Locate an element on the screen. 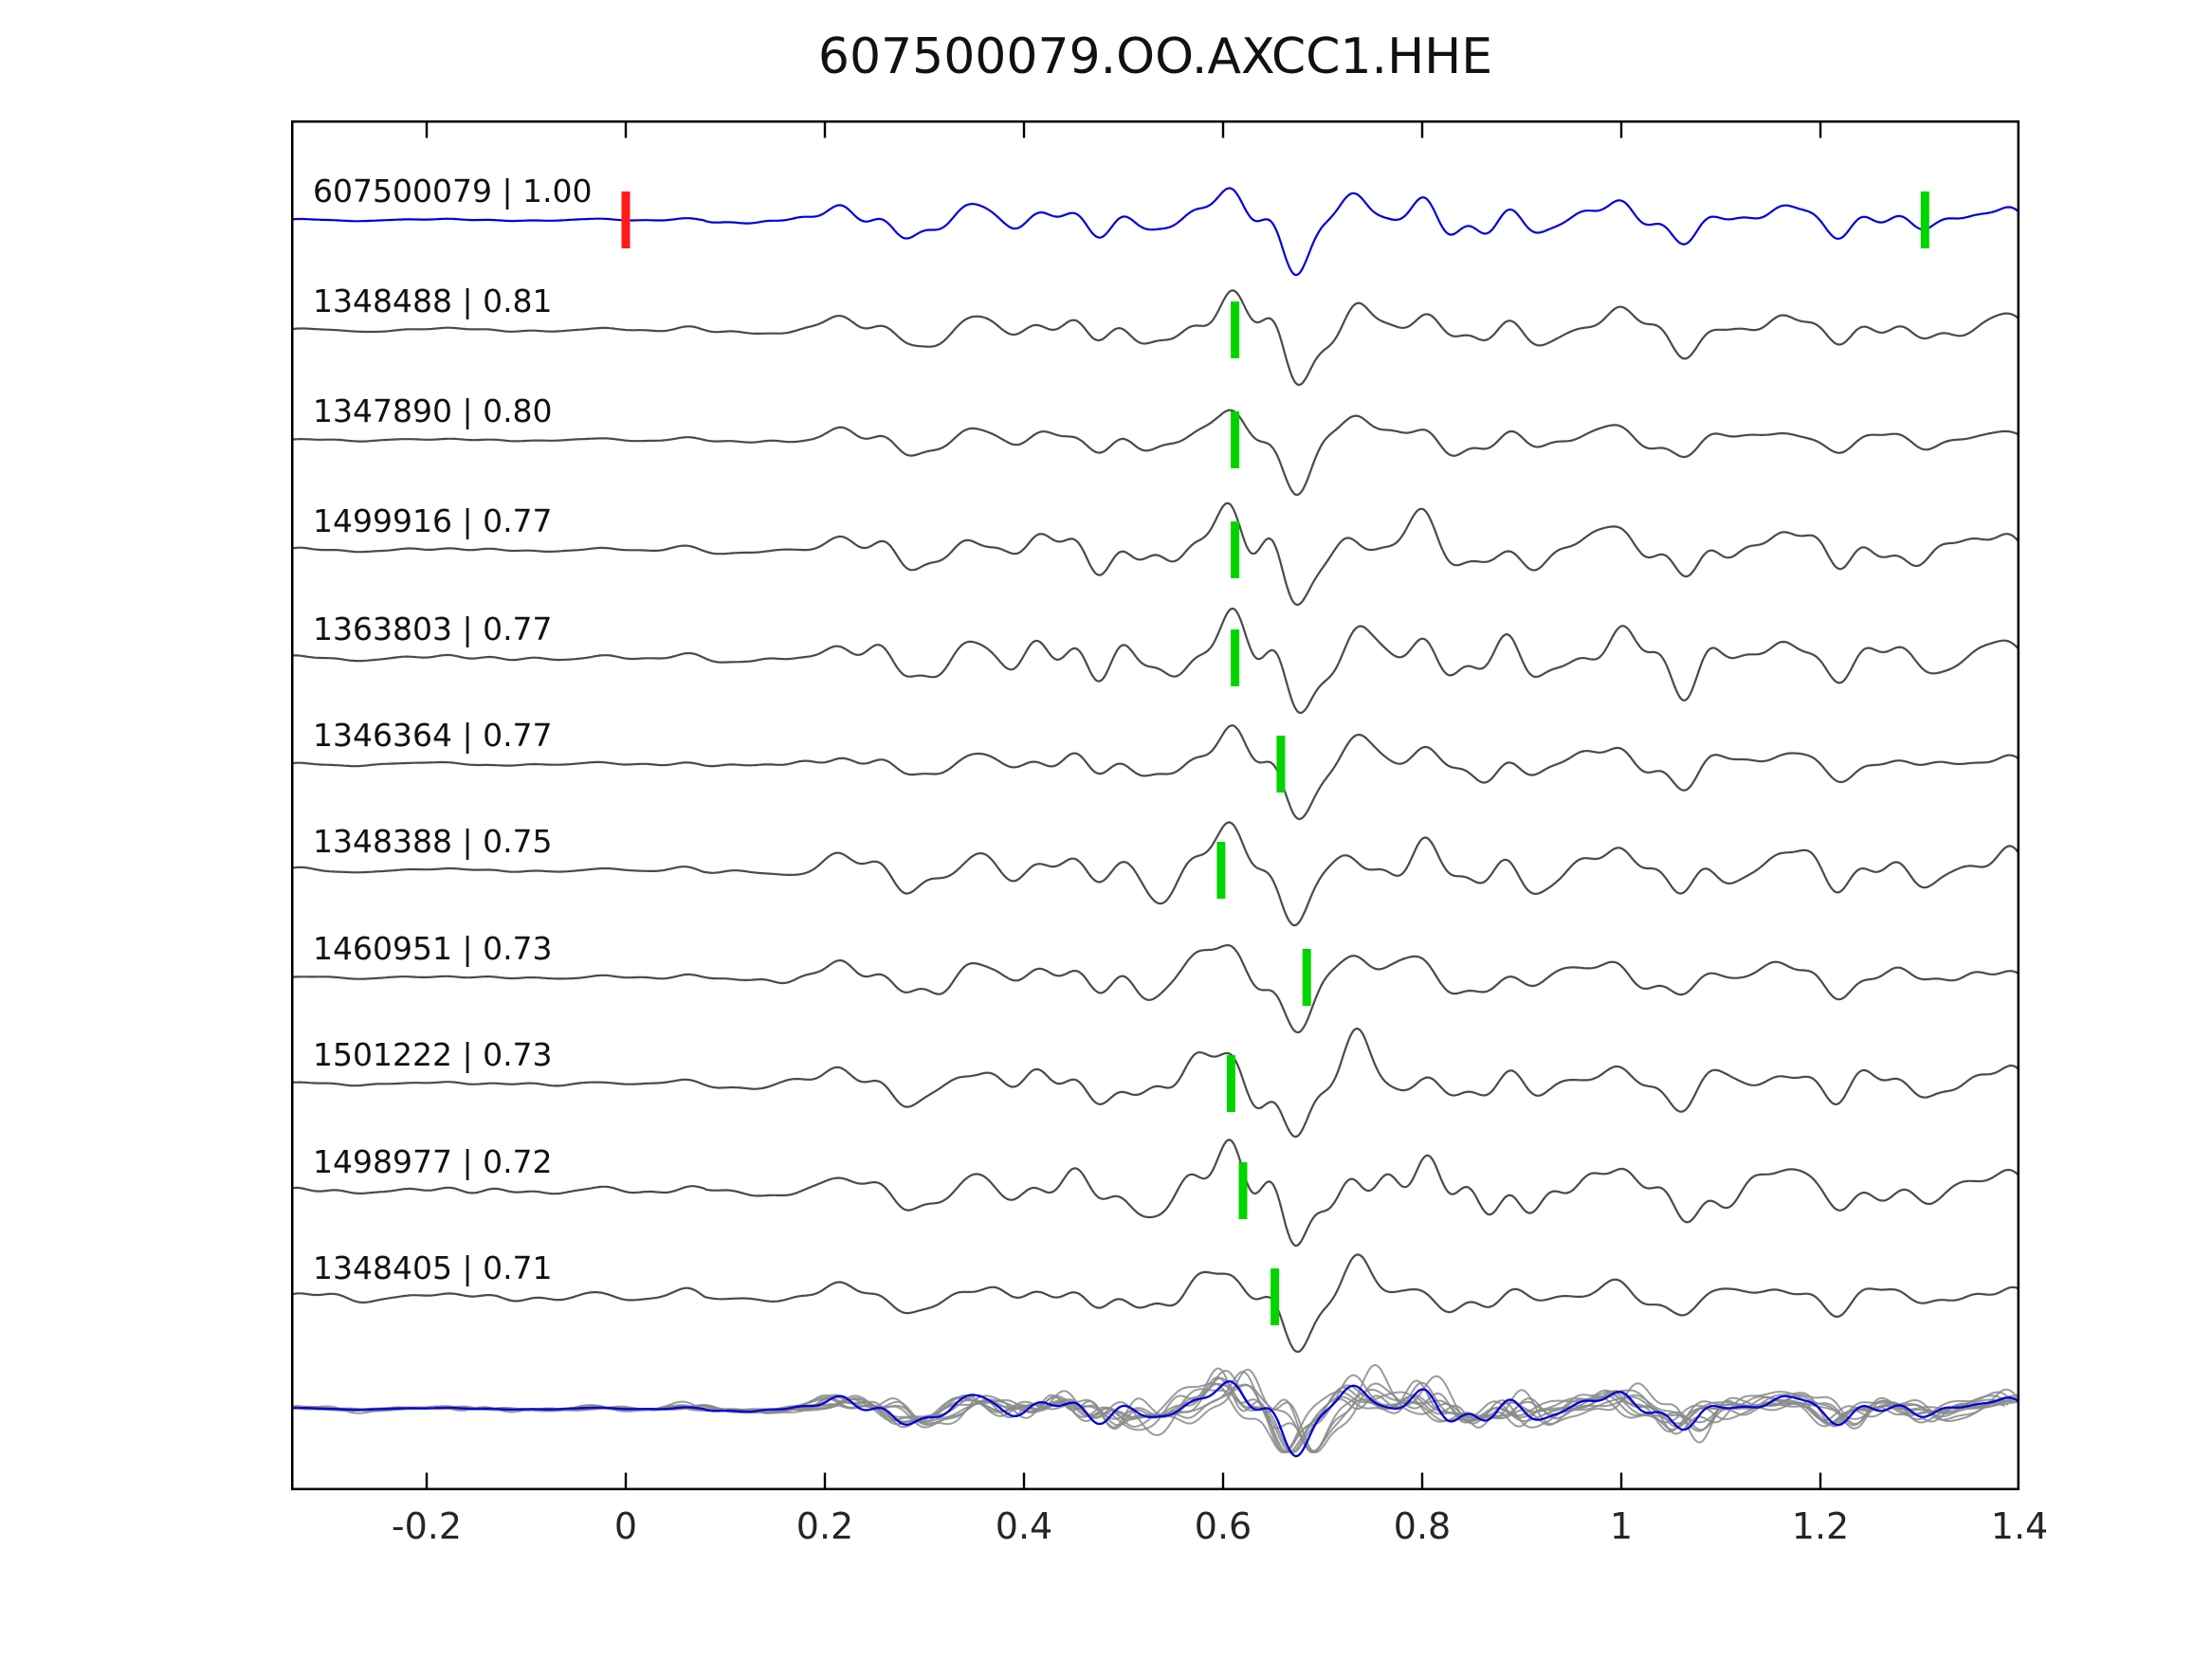 This screenshot has width=2212, height=1659. x-tick-label: 0.6 is located at coordinates (1223, 1526).